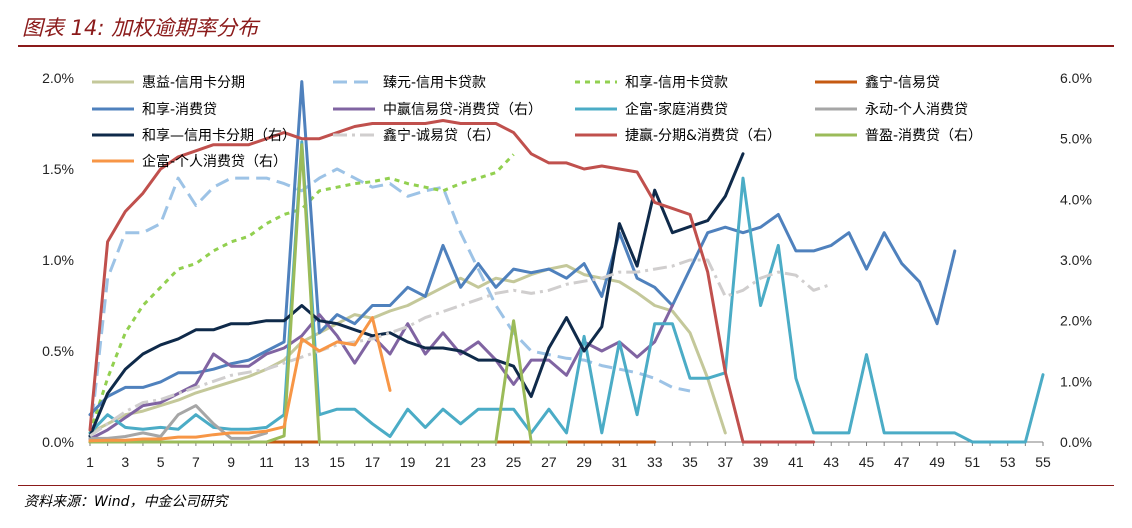 This screenshot has width=1132, height=528. Describe the element at coordinates (867, 462) in the screenshot. I see `x-tick-label: 45` at that location.